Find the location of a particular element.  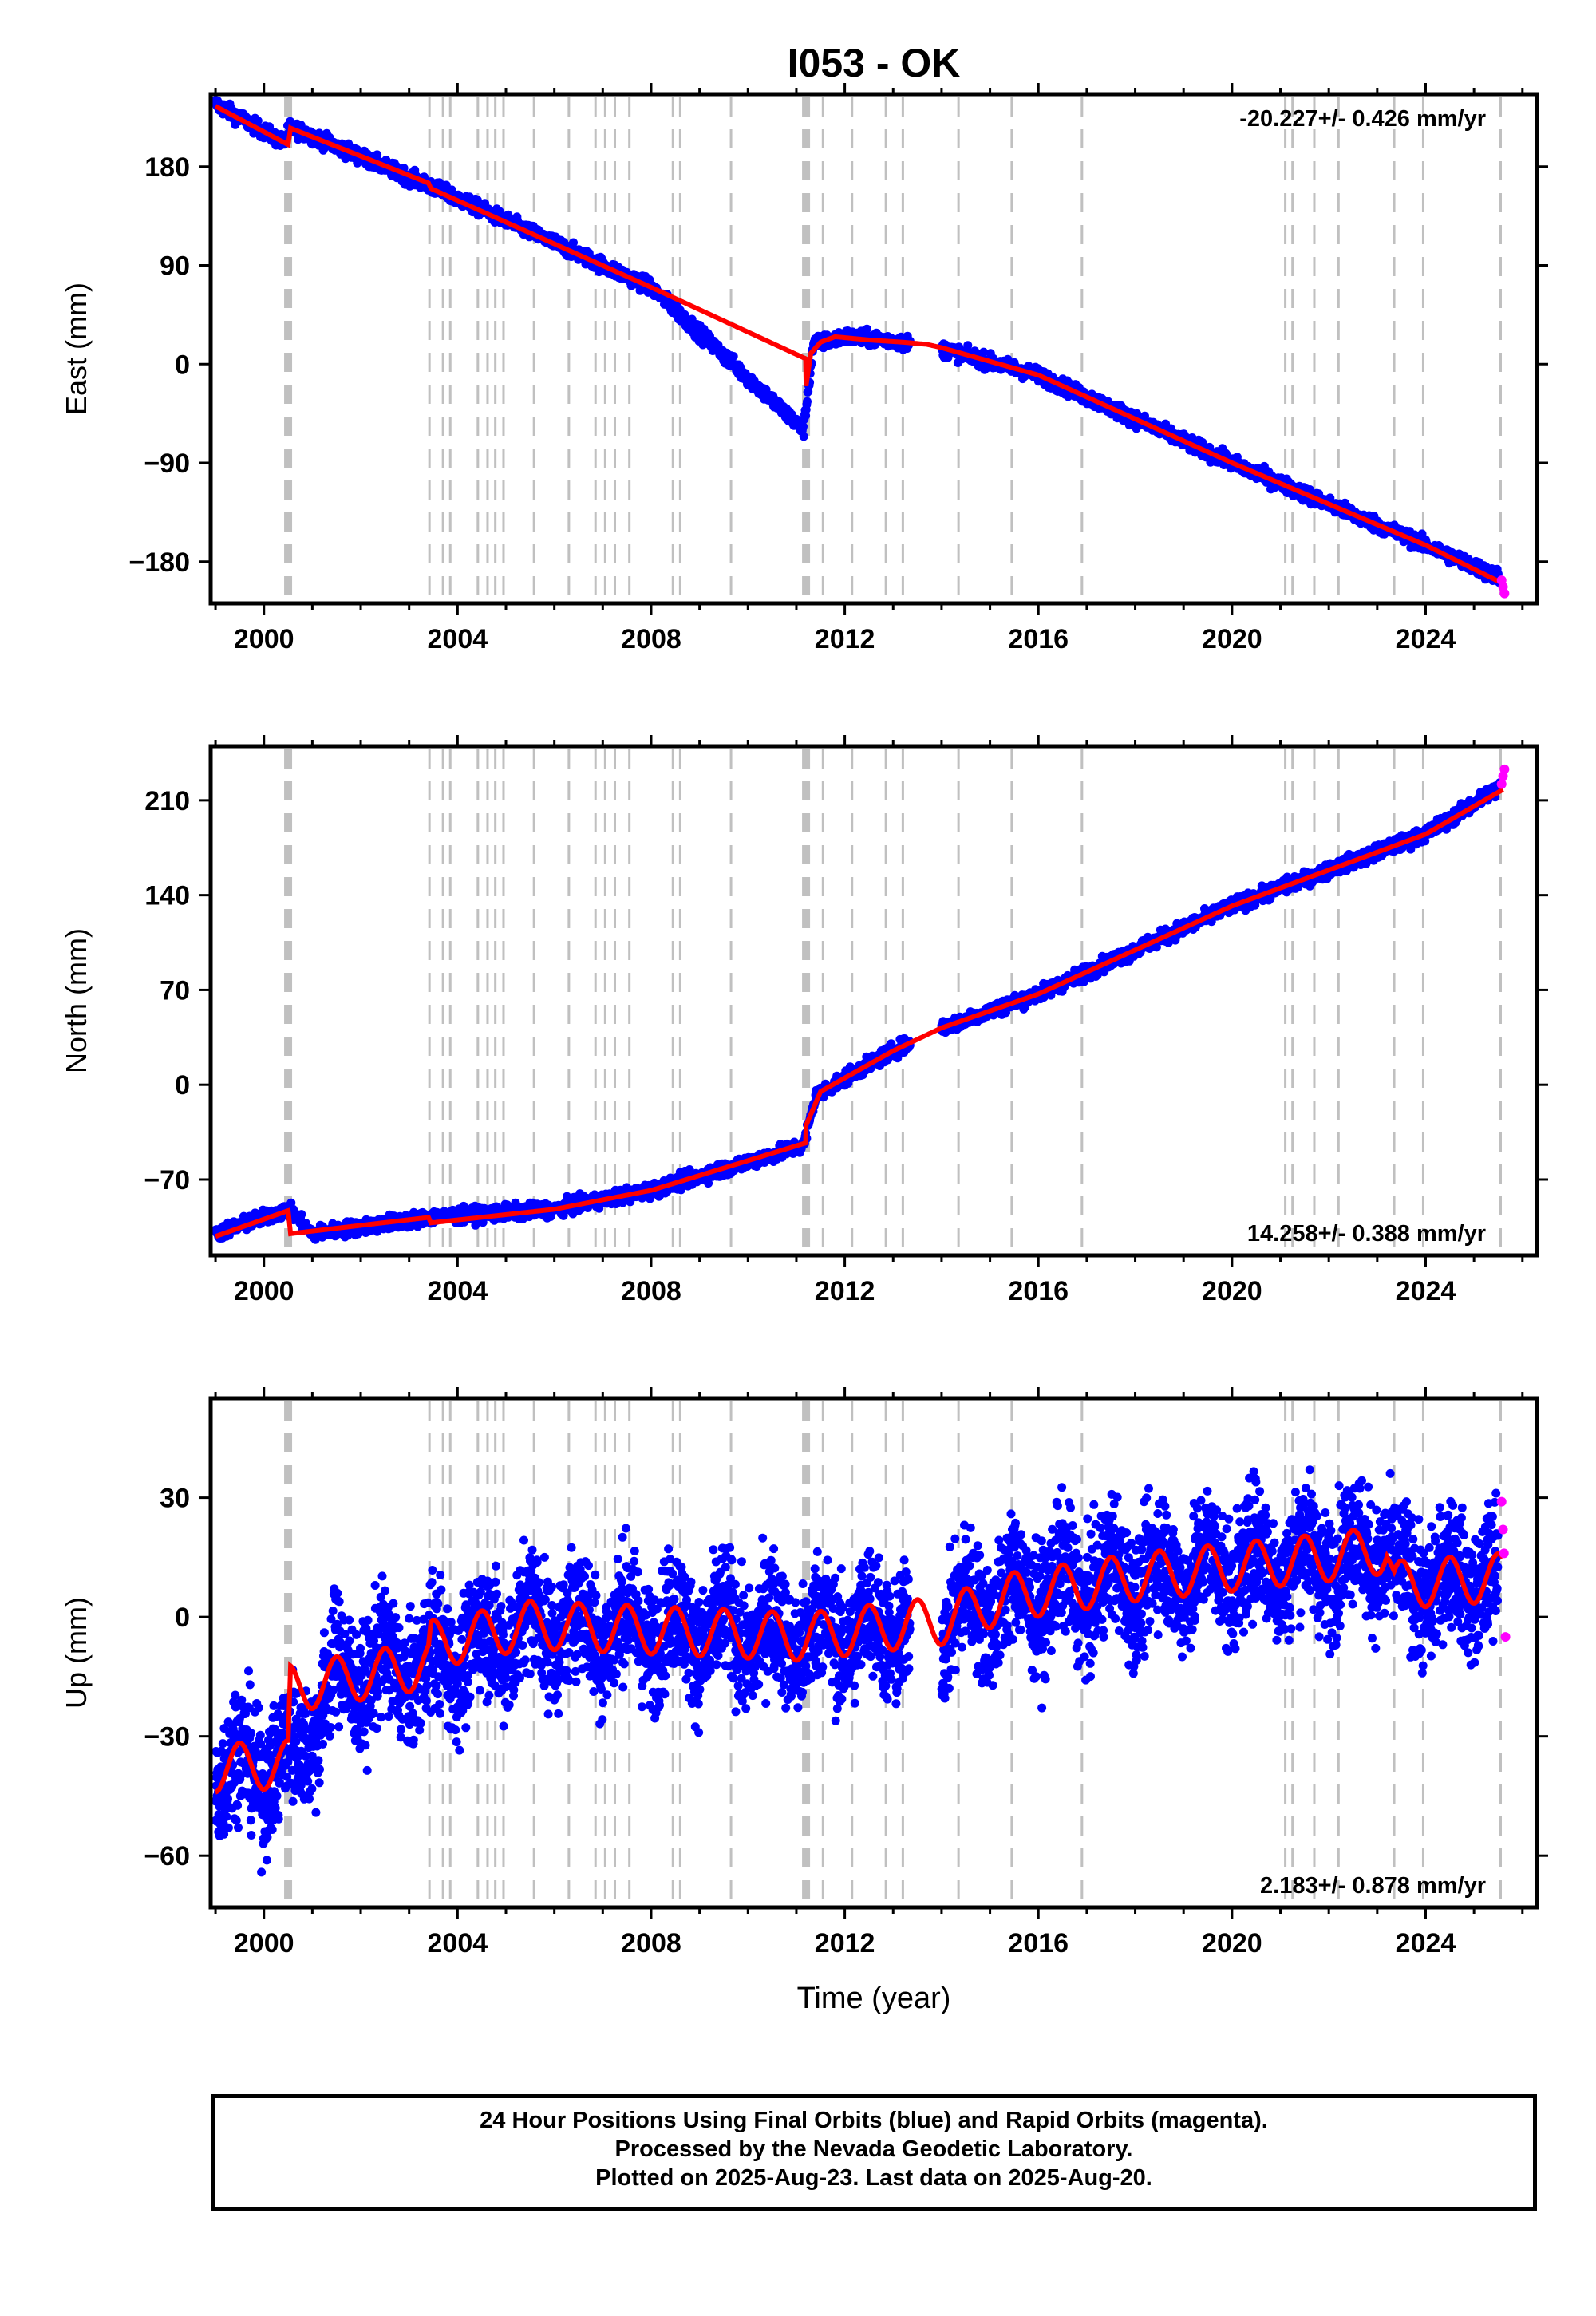

x-tick-label: 2016 is located at coordinates (1038, 639).